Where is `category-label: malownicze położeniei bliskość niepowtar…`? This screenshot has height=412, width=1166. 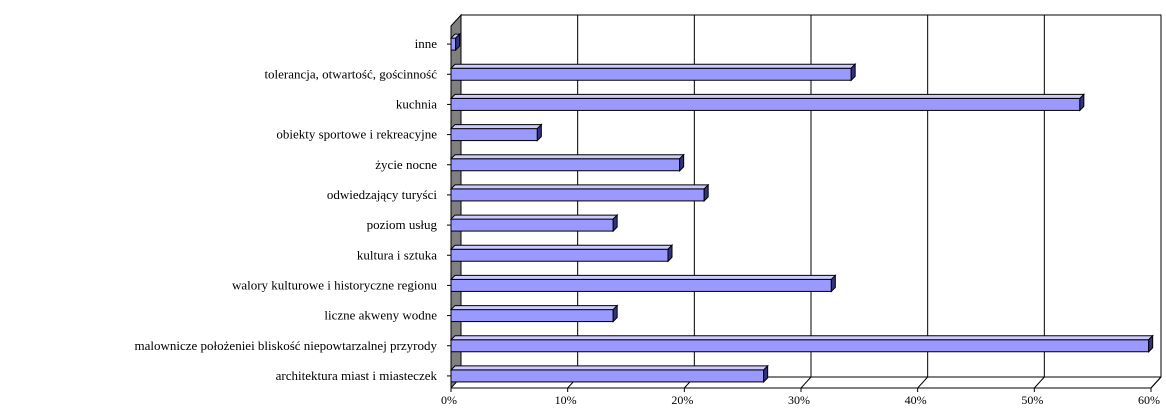 category-label: malownicze położeniei bliskość niepowtar… is located at coordinates (285, 345).